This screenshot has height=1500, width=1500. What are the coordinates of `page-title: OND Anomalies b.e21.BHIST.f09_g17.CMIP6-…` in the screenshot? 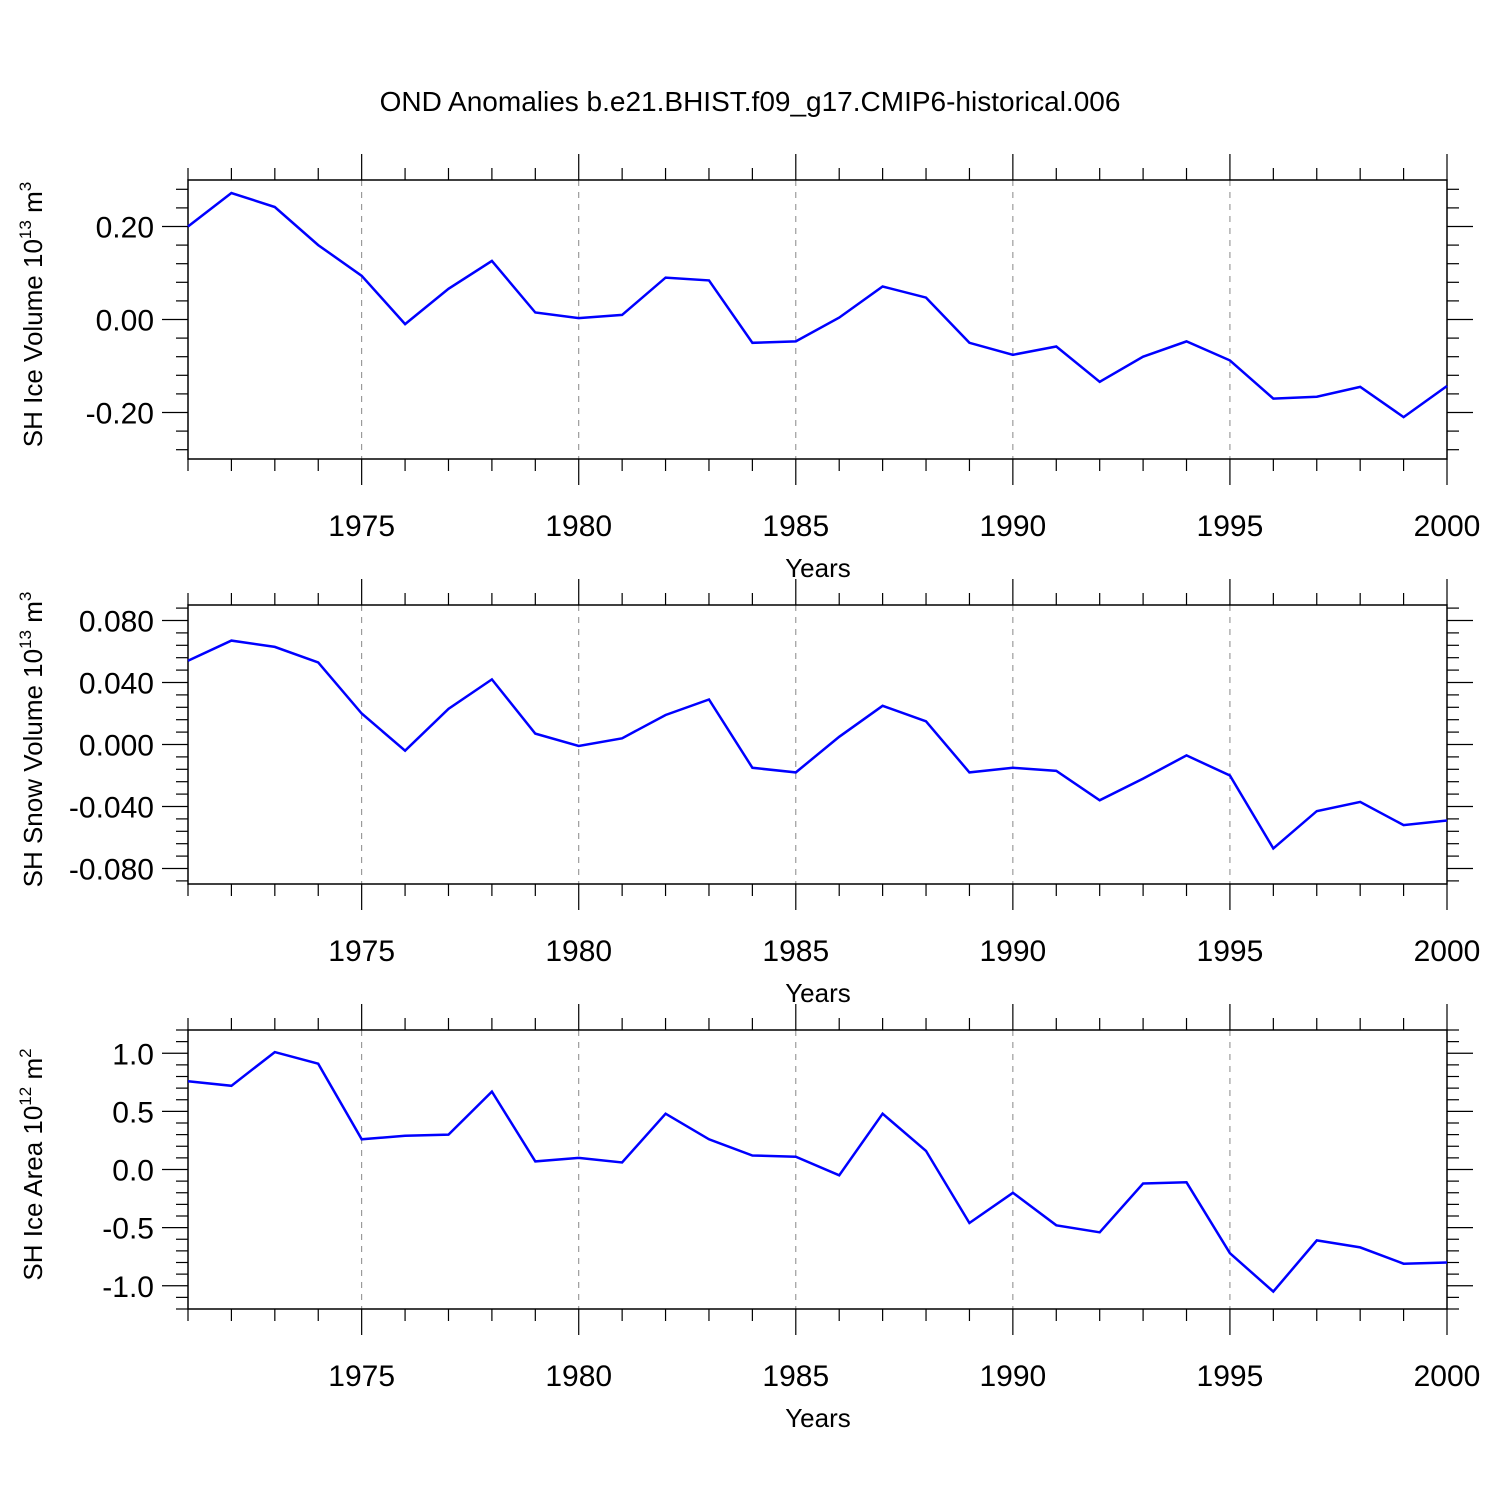 It's located at (750, 101).